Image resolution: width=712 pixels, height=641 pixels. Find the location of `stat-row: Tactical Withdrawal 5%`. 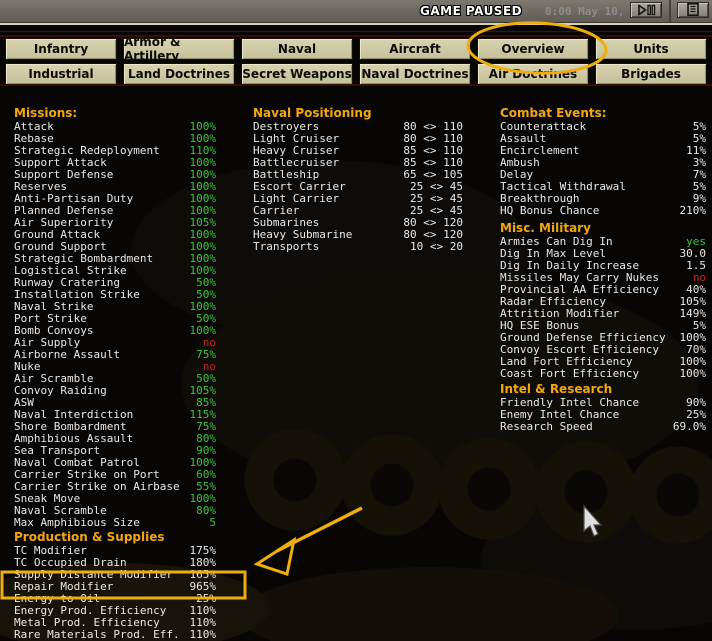

stat-row: Tactical Withdrawal 5% is located at coordinates (603, 187).